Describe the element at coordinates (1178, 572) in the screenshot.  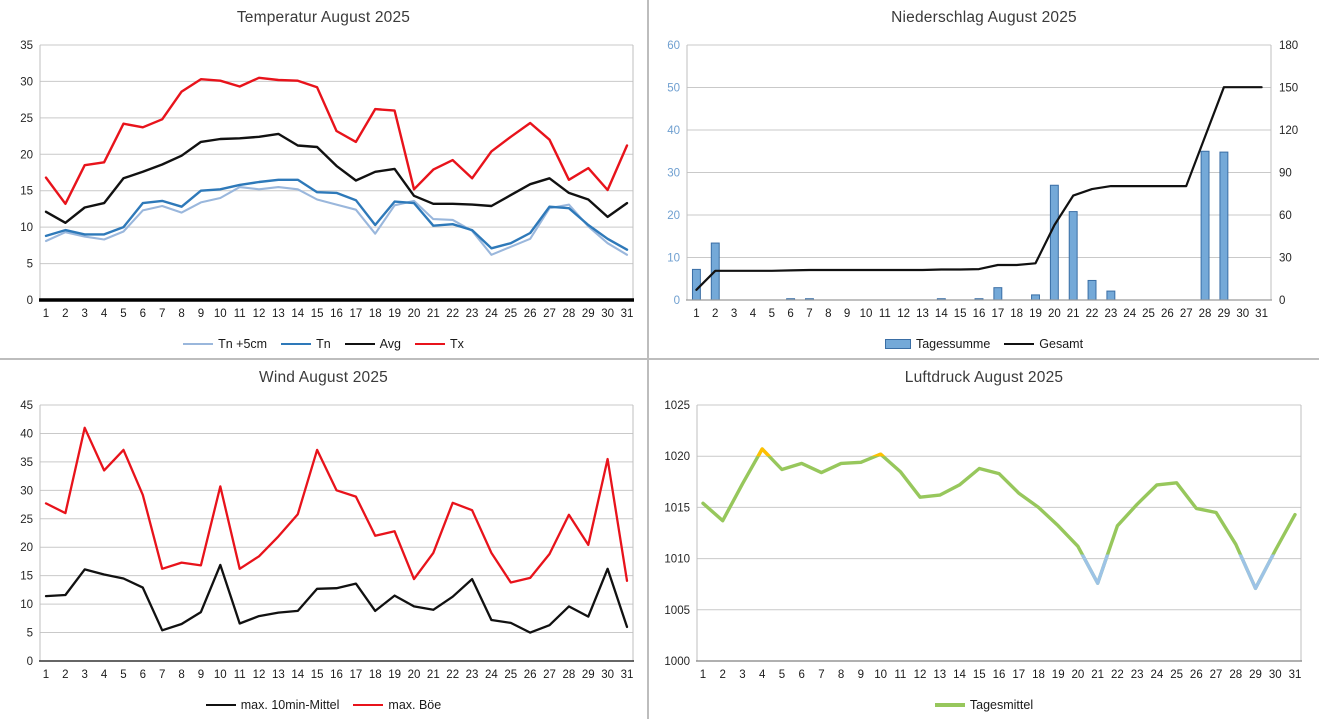
I see `series-line-0-low-segment` at that location.